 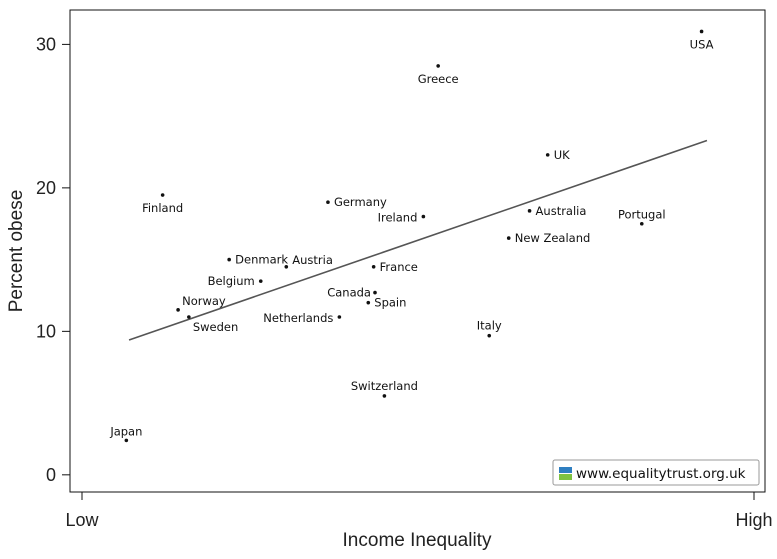 What do you see at coordinates (562, 155) in the screenshot?
I see `point-label: UK` at bounding box center [562, 155].